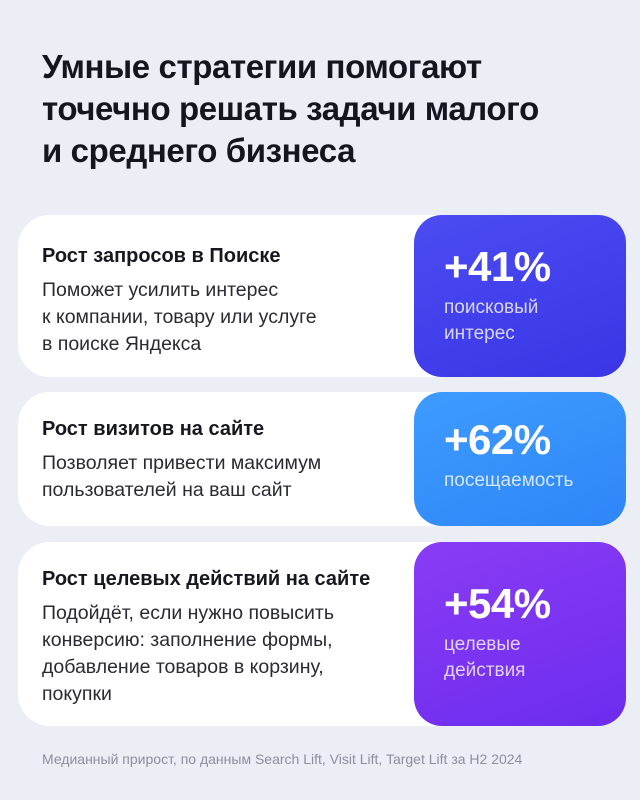  Describe the element at coordinates (183, 667) in the screenshot. I see `desc-line: добавление товаров в корзину,` at that location.